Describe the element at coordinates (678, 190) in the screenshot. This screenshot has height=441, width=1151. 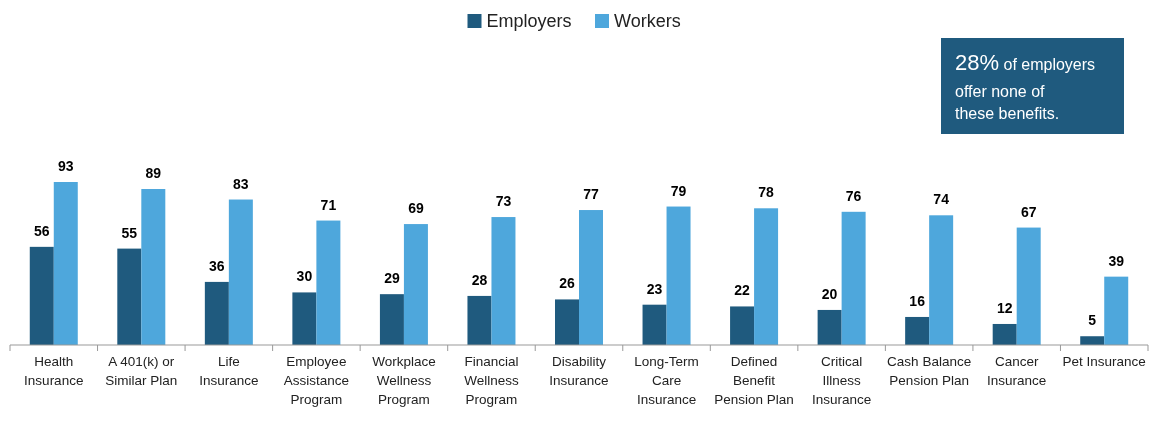
I see `data-label: 79` at that location.